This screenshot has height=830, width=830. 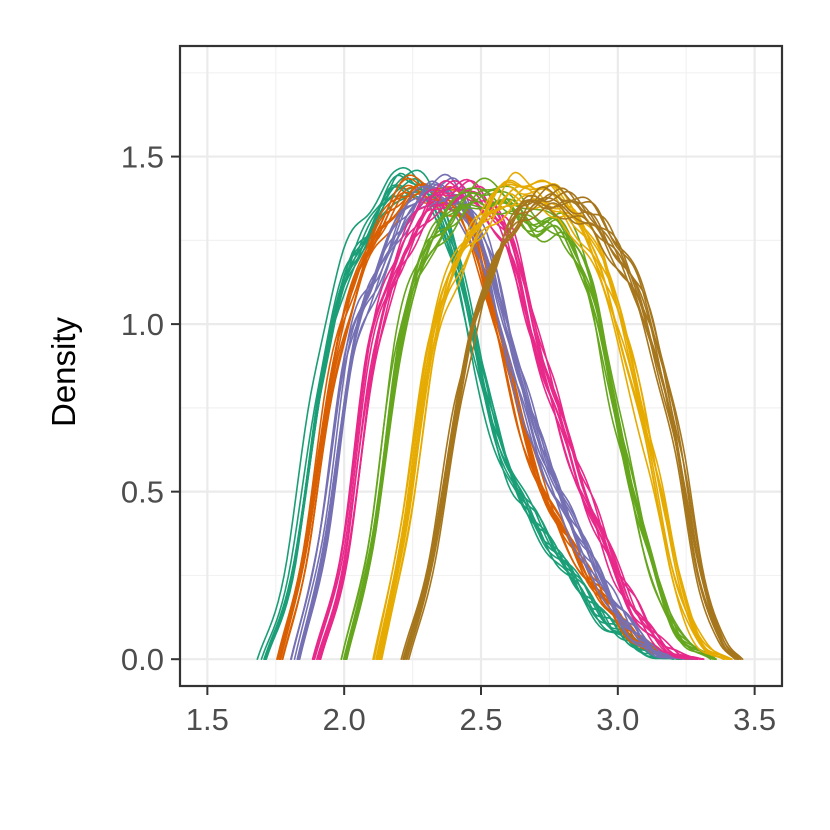 I want to click on y-tick-label: 0.5, so click(x=142, y=492).